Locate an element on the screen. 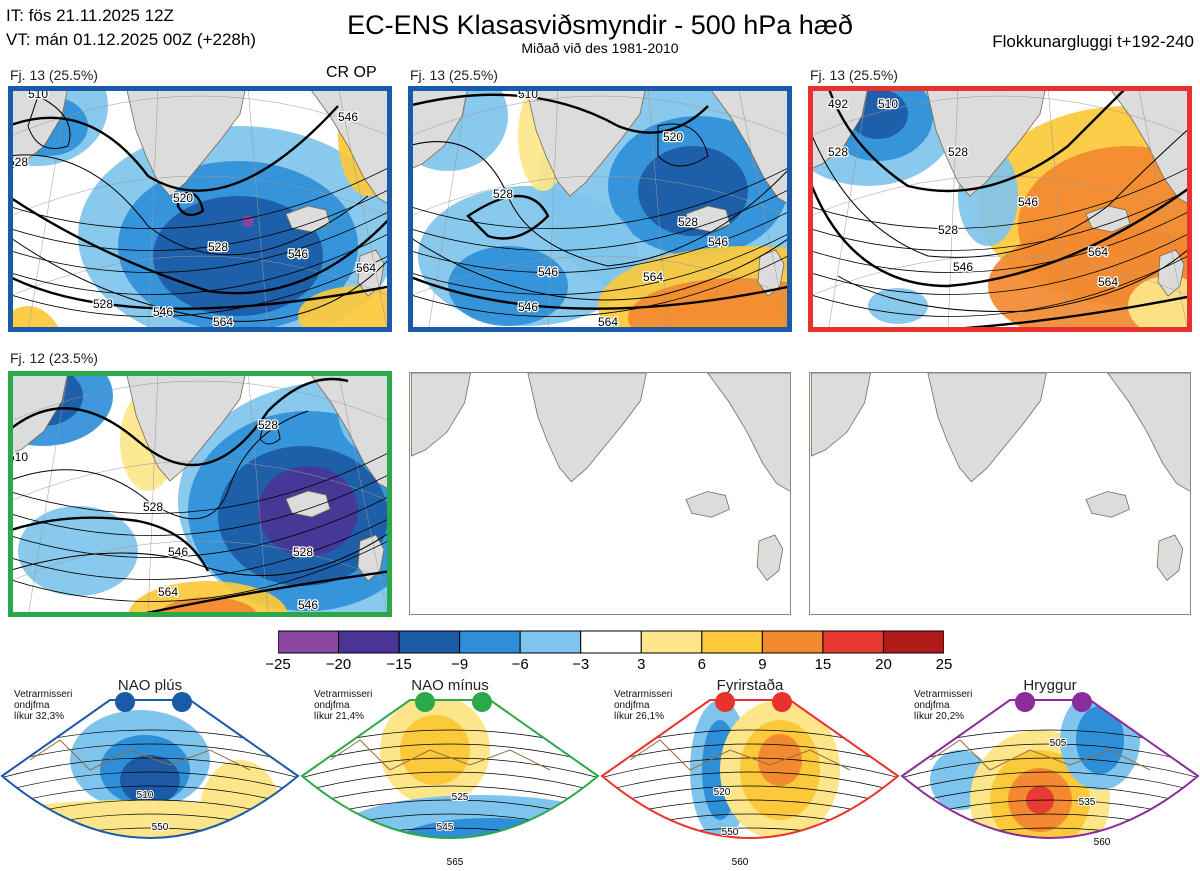  colorbar-tick-label: 9 is located at coordinates (762, 664).